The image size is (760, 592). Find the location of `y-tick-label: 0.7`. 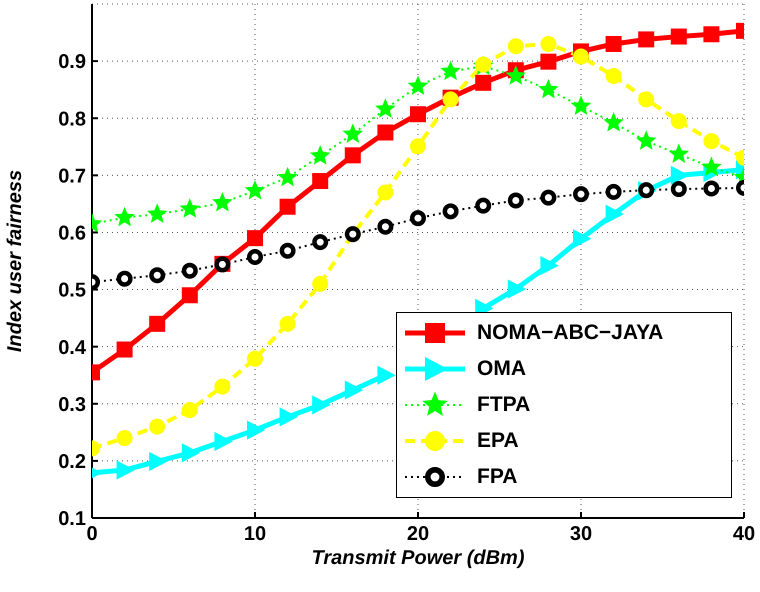

y-tick-label: 0.7 is located at coordinates (72, 176).